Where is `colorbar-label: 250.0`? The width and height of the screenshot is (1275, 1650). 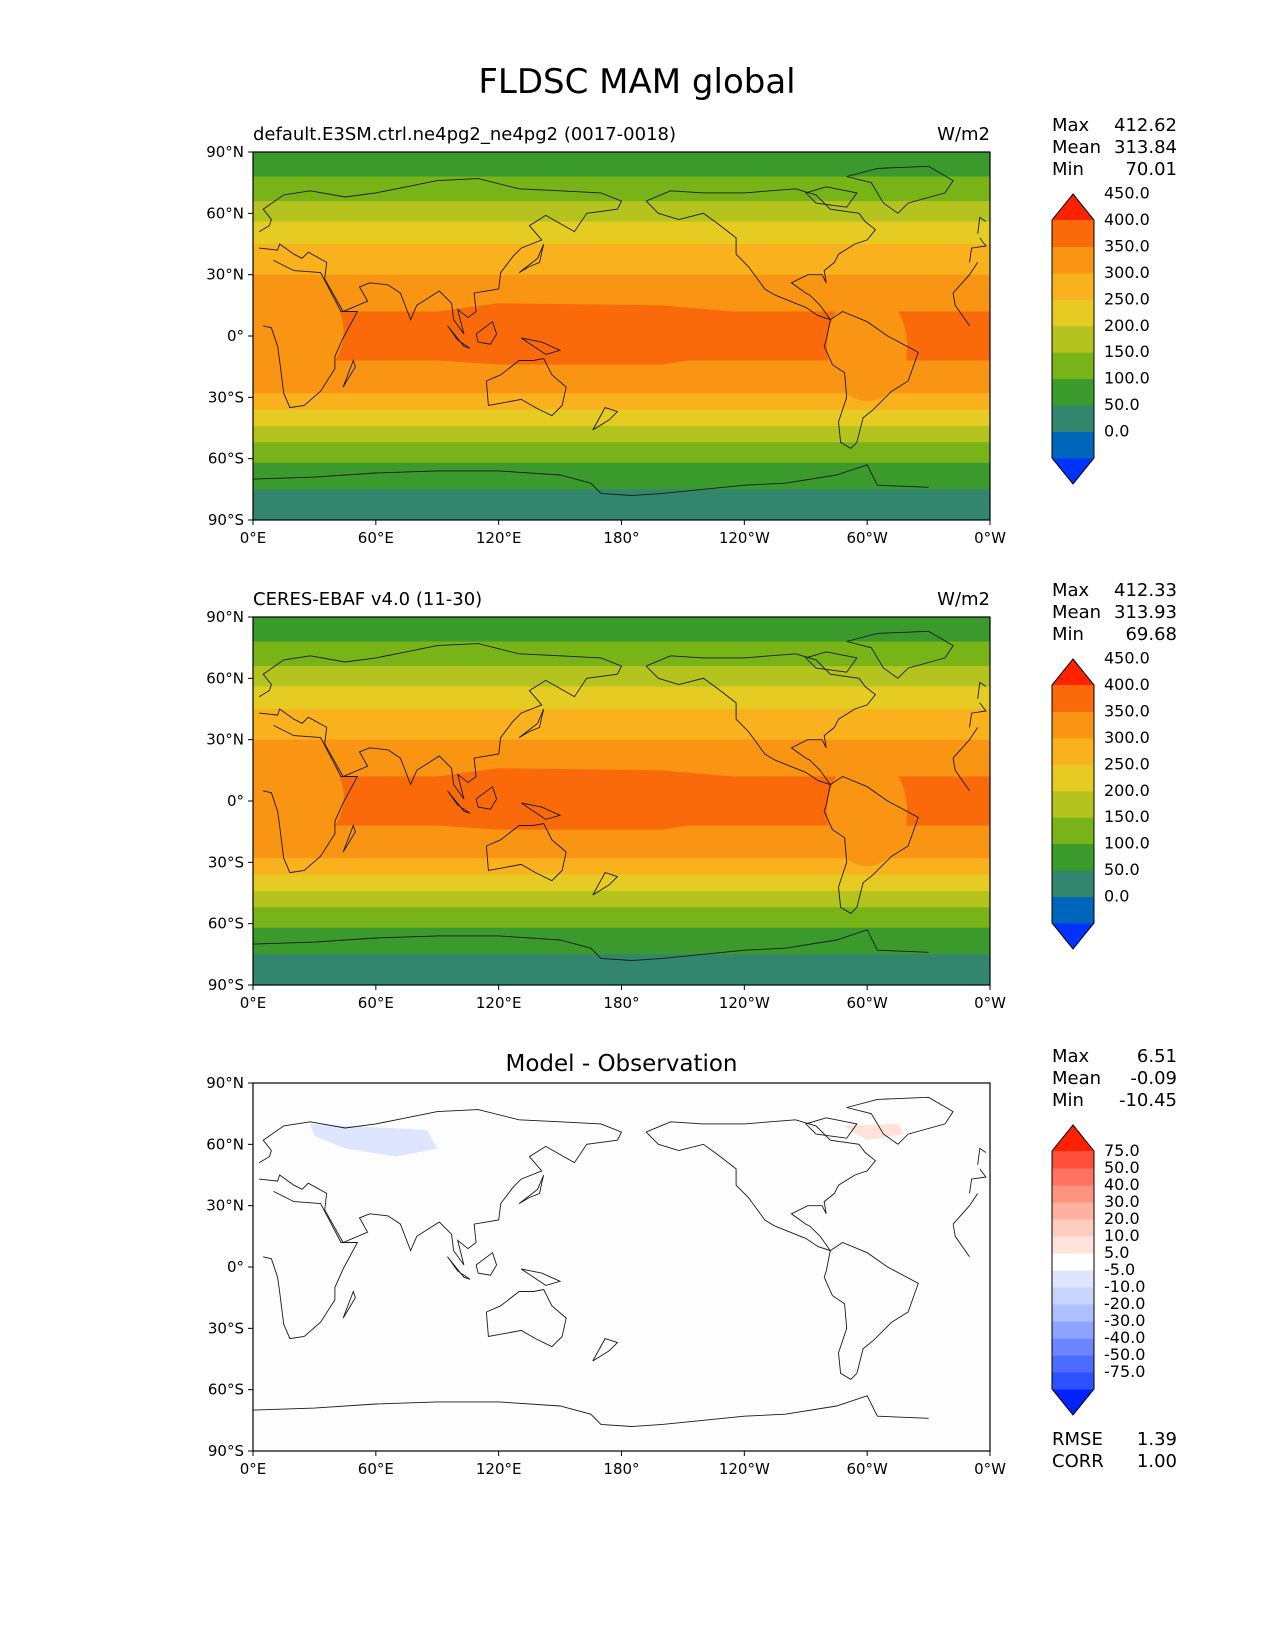 colorbar-label: 250.0 is located at coordinates (1127, 298).